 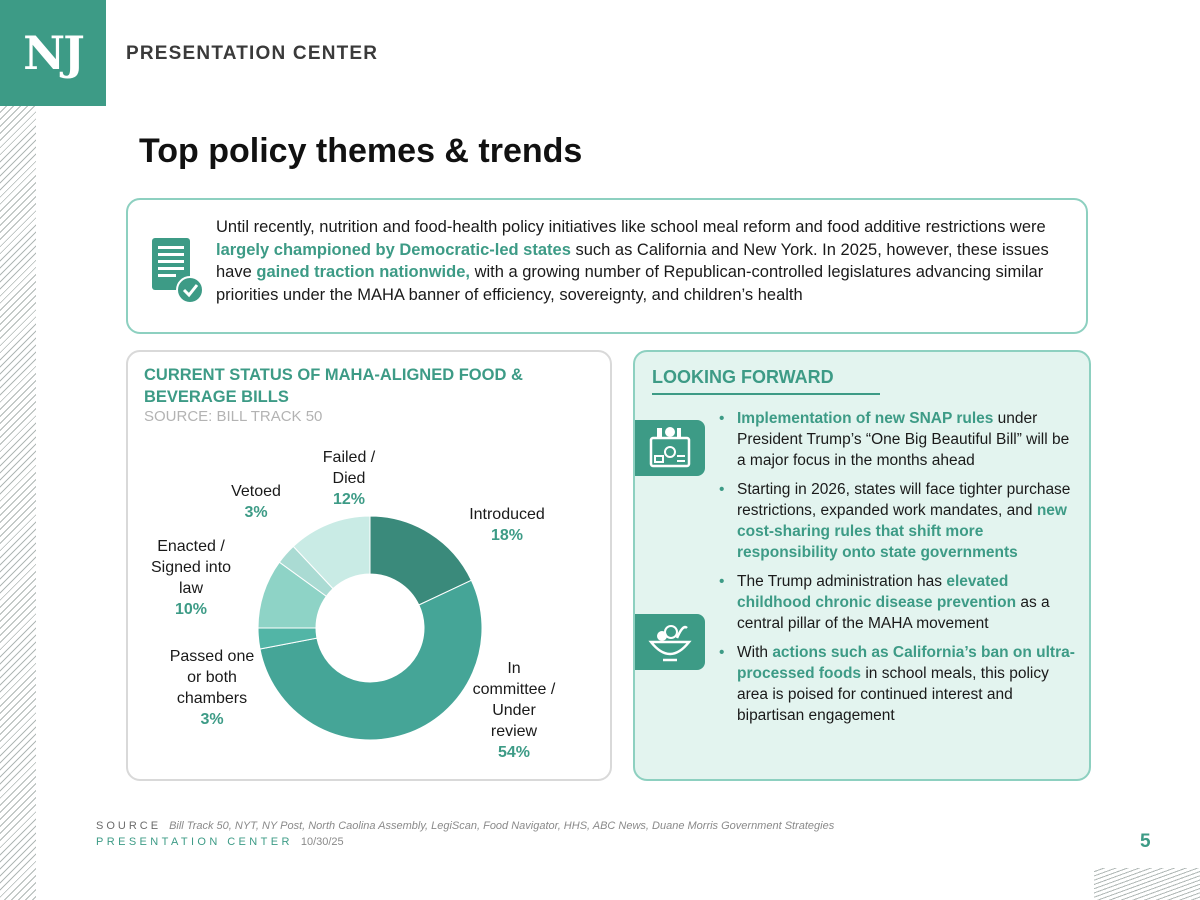 What do you see at coordinates (743, 377) in the screenshot?
I see `looking-forward-title: LOOKING FORWARD` at bounding box center [743, 377].